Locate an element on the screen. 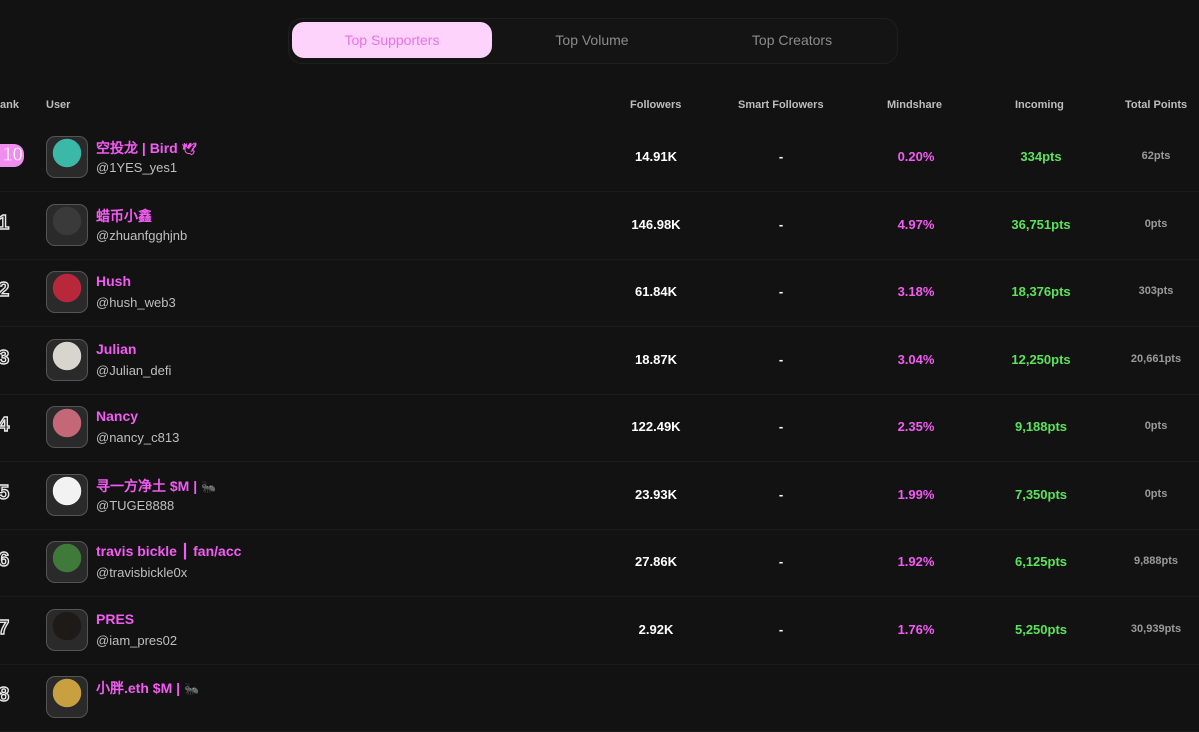  user-name: Hush is located at coordinates (115, 281).